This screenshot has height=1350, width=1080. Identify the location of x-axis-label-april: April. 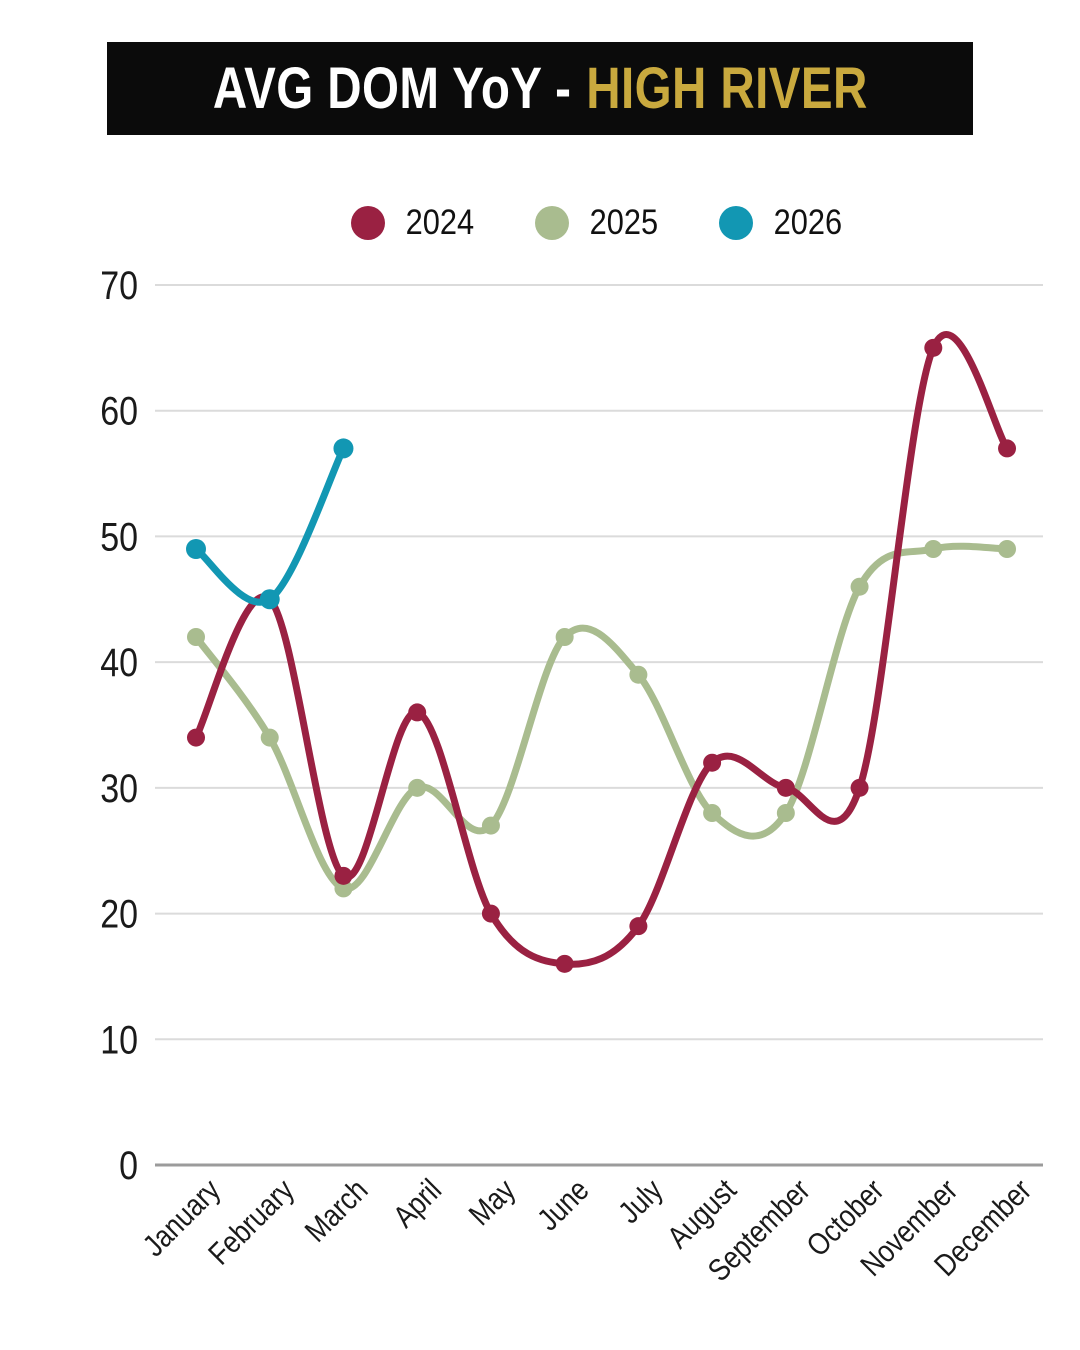
(418, 1204).